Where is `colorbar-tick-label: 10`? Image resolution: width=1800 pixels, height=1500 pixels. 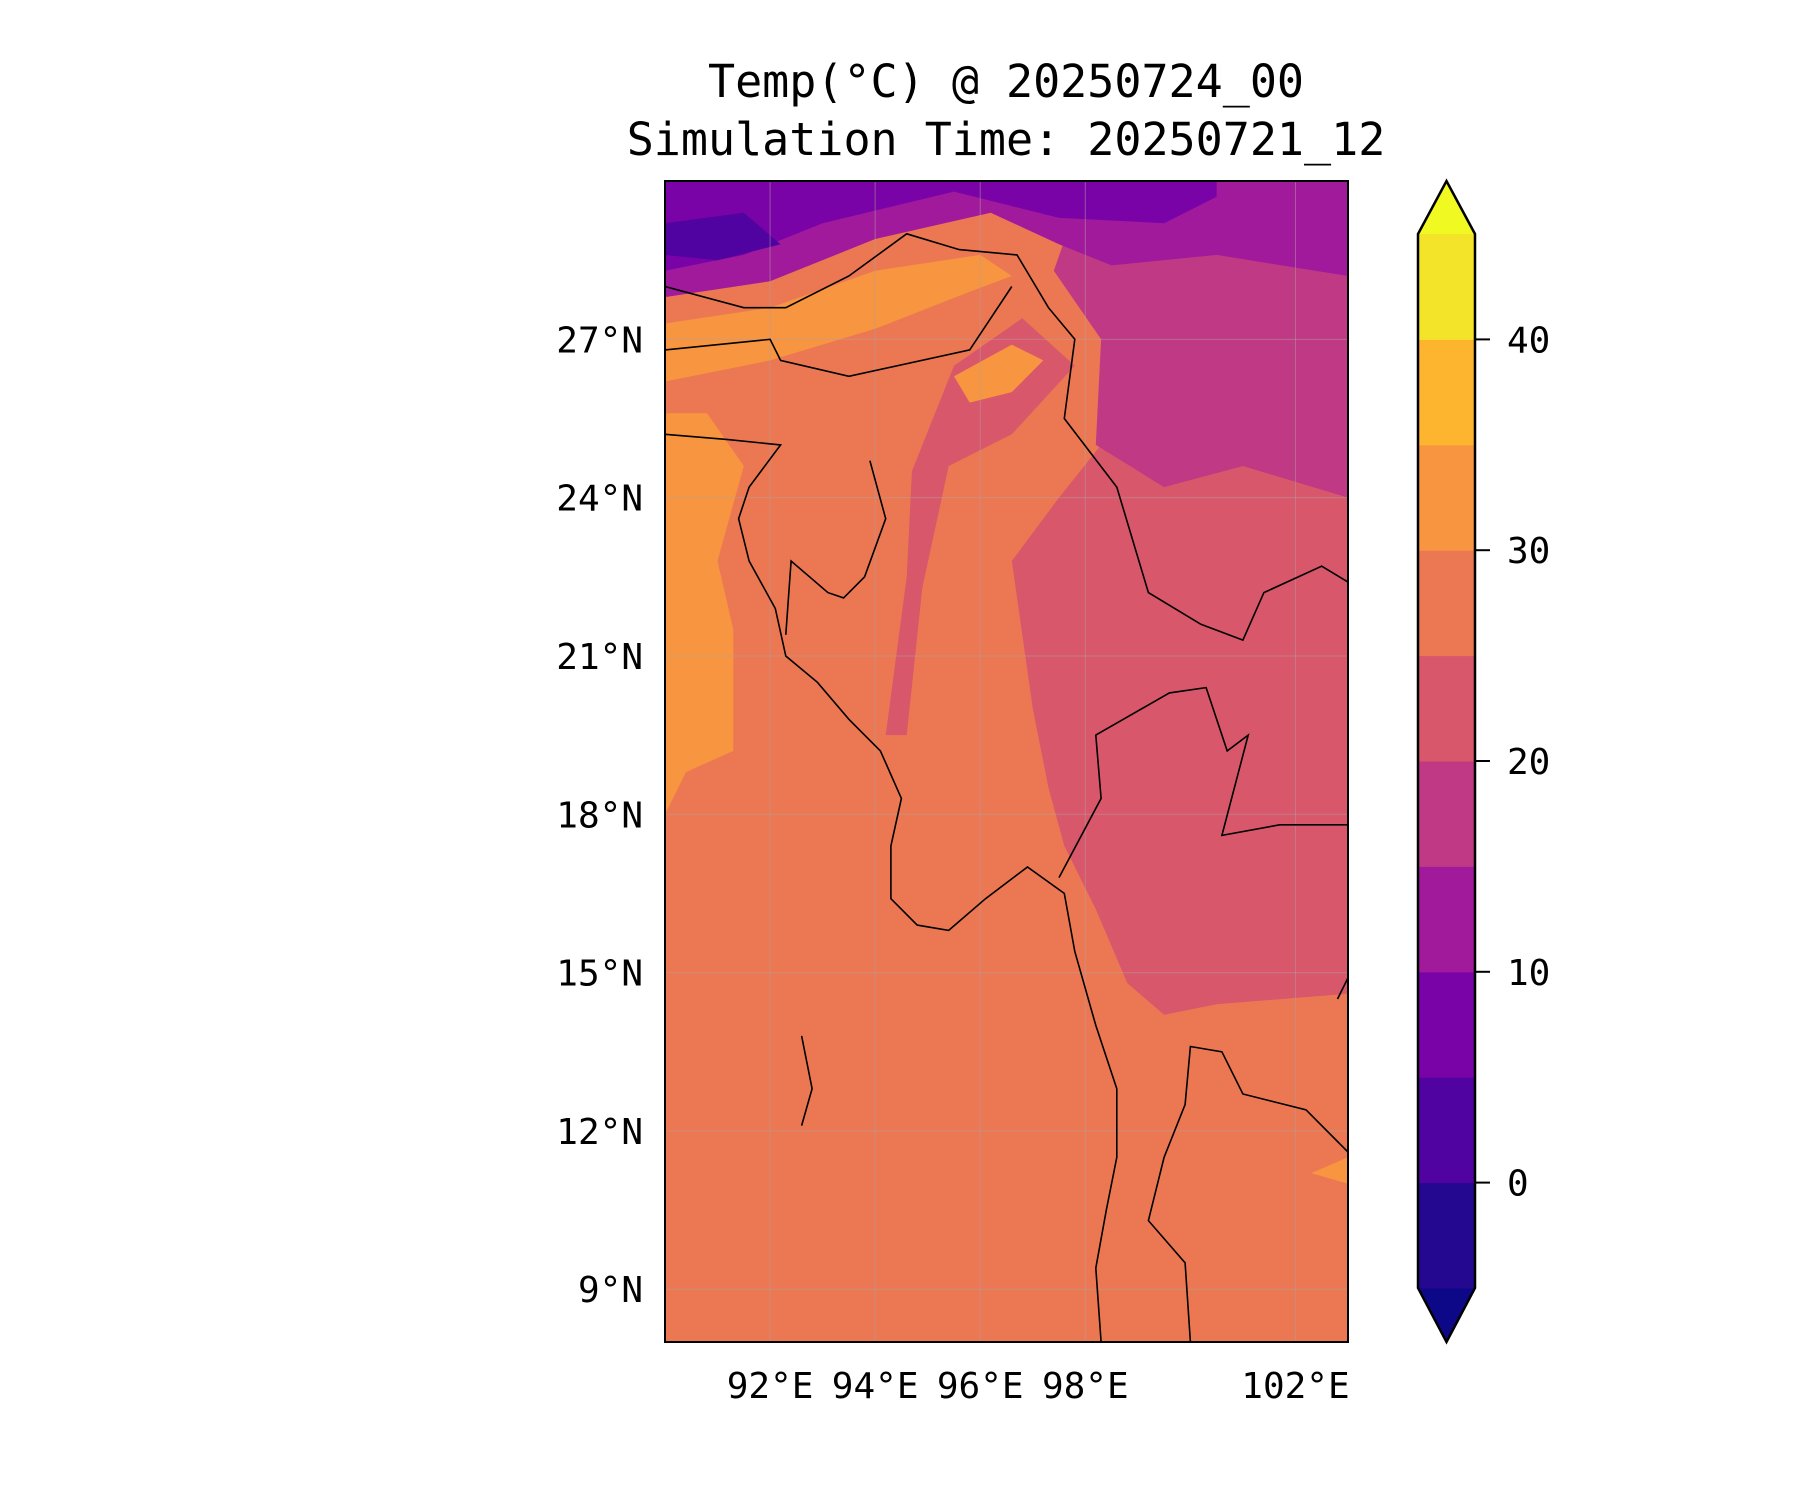
colorbar-tick-label: 10 is located at coordinates (1528, 973).